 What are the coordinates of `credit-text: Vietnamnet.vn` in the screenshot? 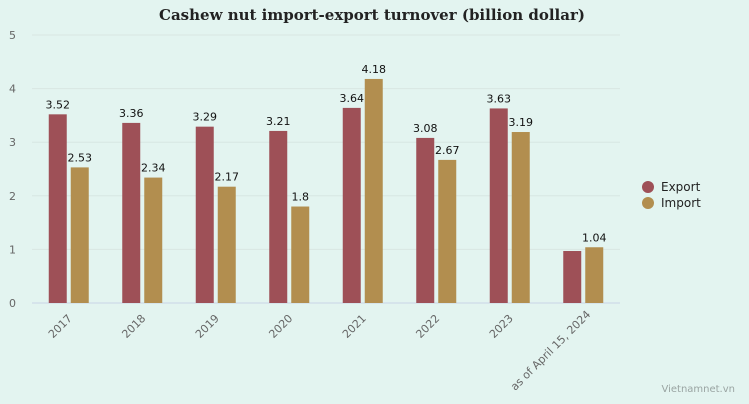 It's located at (698, 389).